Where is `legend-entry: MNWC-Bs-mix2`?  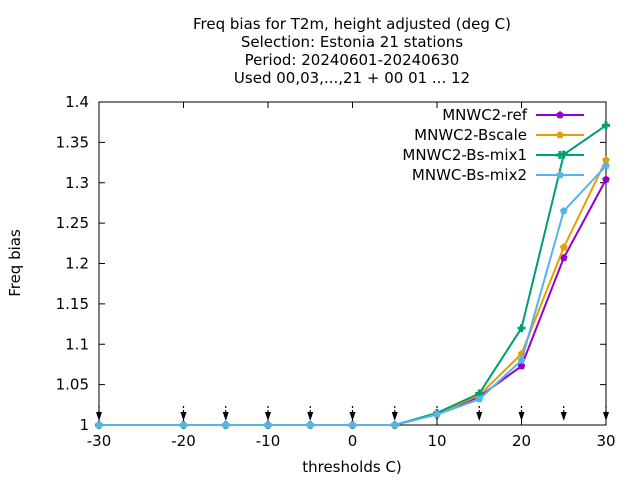 legend-entry: MNWC-Bs-mix2 is located at coordinates (498, 175).